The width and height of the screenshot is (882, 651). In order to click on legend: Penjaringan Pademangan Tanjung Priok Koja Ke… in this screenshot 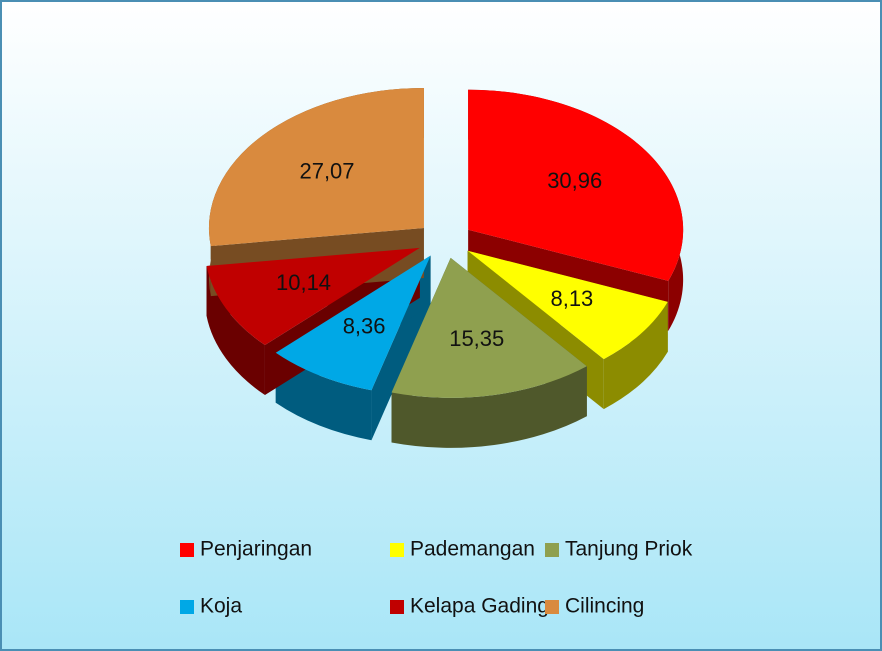, I will do `click(436, 578)`.